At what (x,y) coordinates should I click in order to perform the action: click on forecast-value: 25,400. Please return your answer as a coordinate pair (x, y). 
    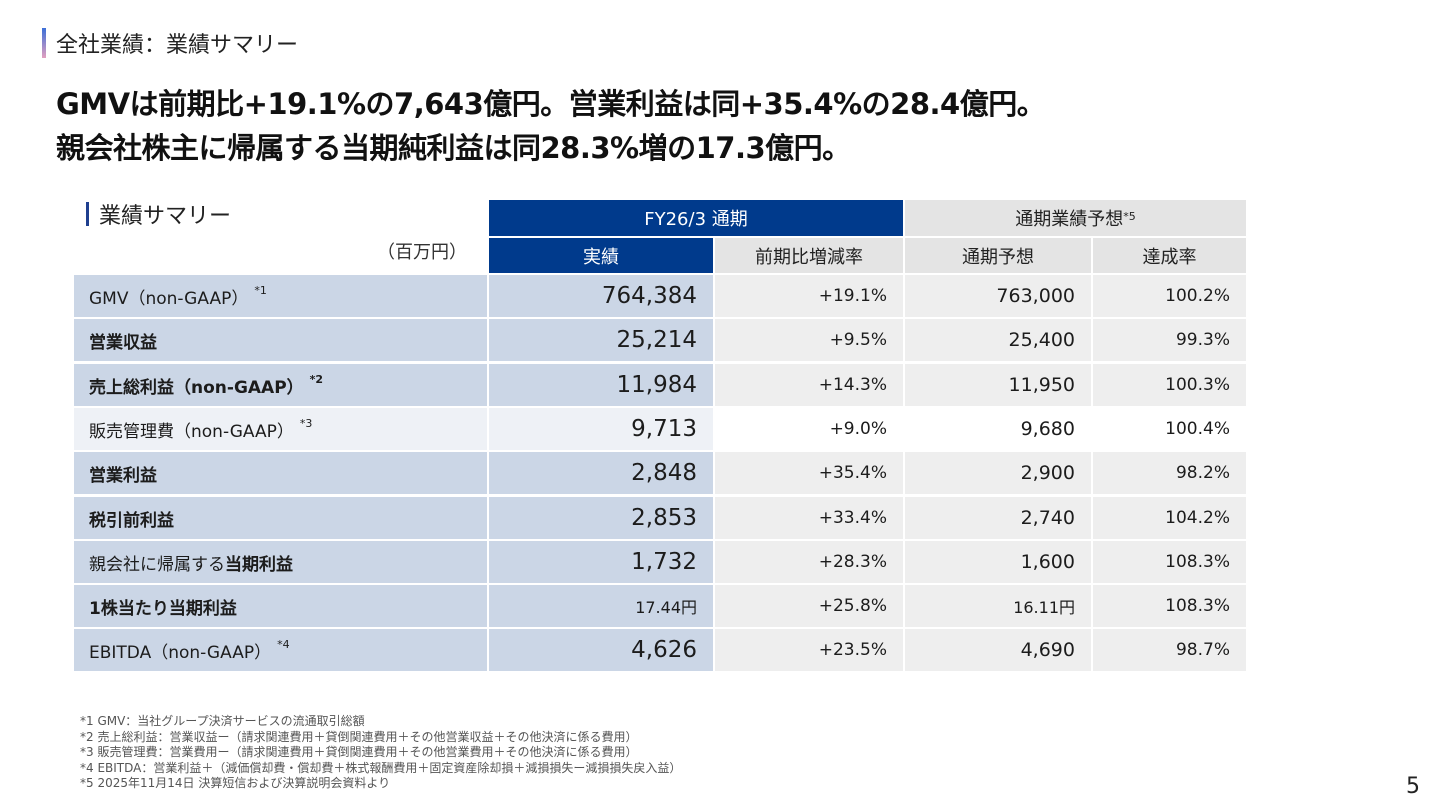
    Looking at the image, I should click on (998, 340).